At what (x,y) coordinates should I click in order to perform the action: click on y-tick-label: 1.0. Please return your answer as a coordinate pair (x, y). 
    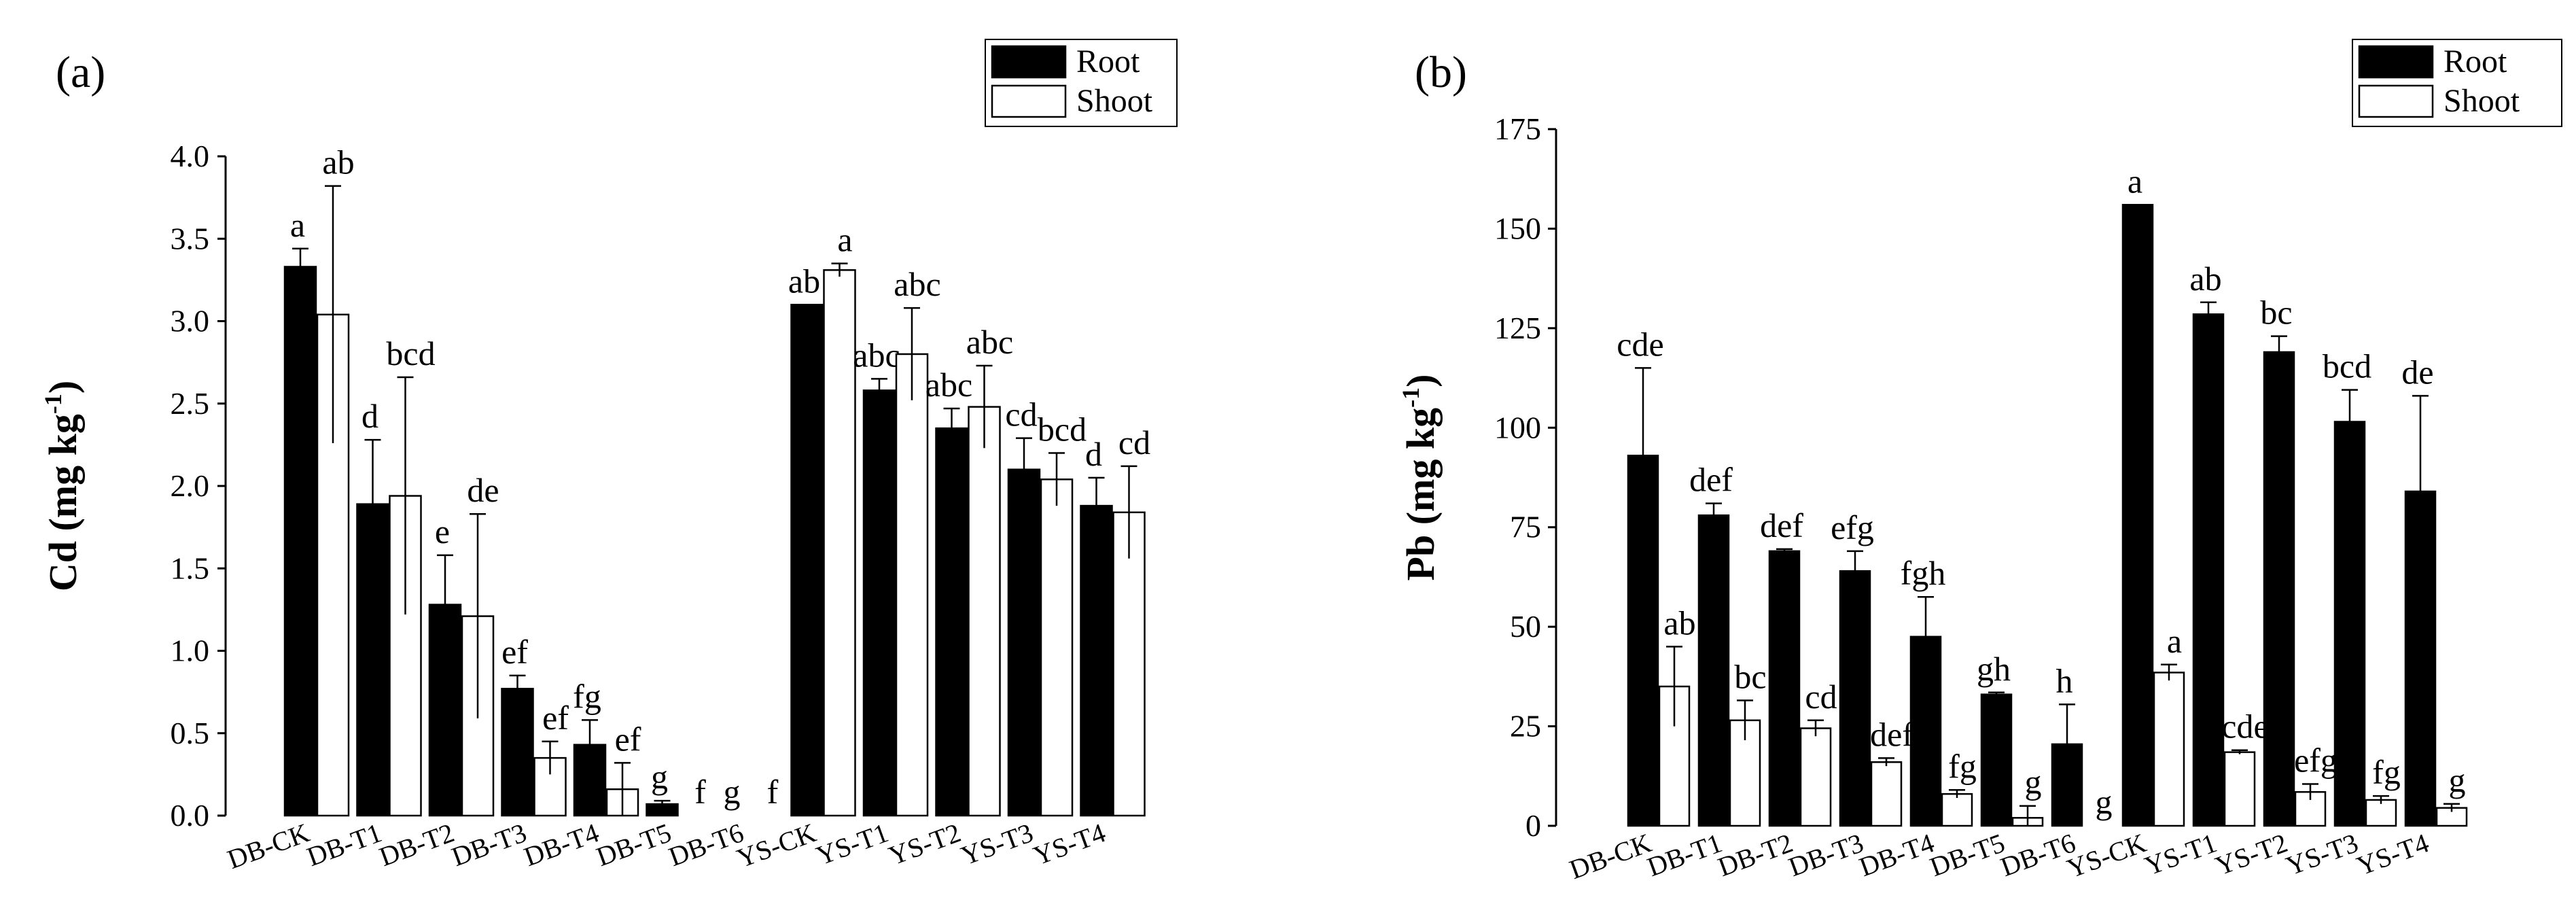
    Looking at the image, I should click on (190, 650).